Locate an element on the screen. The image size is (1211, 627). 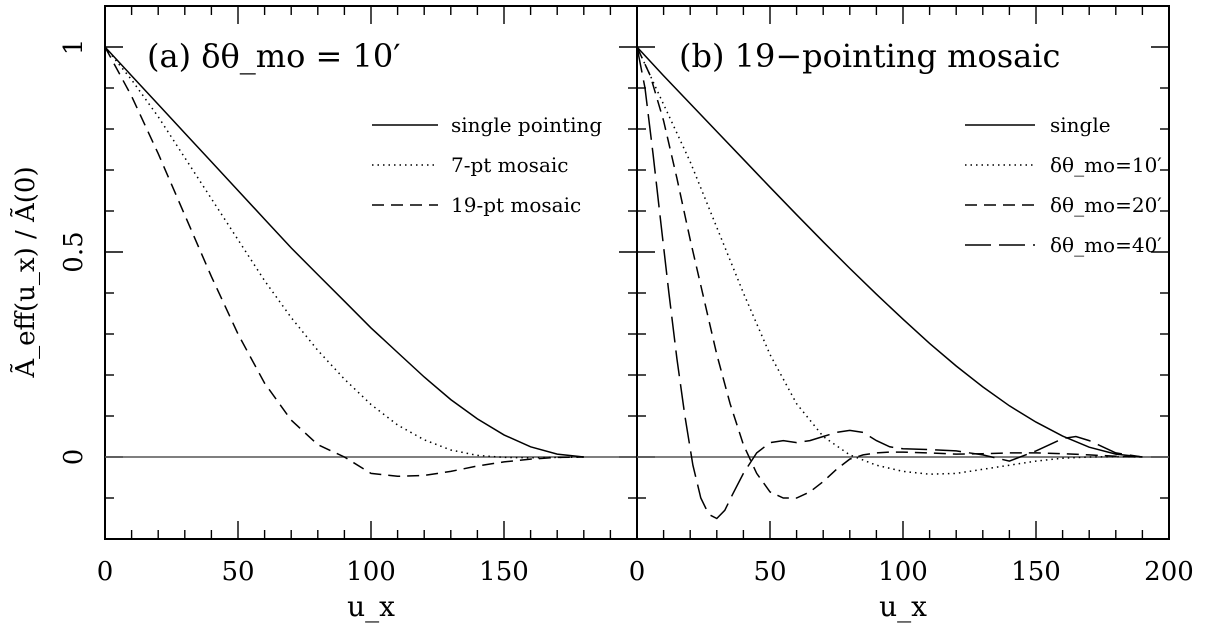
x-tick-label: 200 is located at coordinates (1169, 572).